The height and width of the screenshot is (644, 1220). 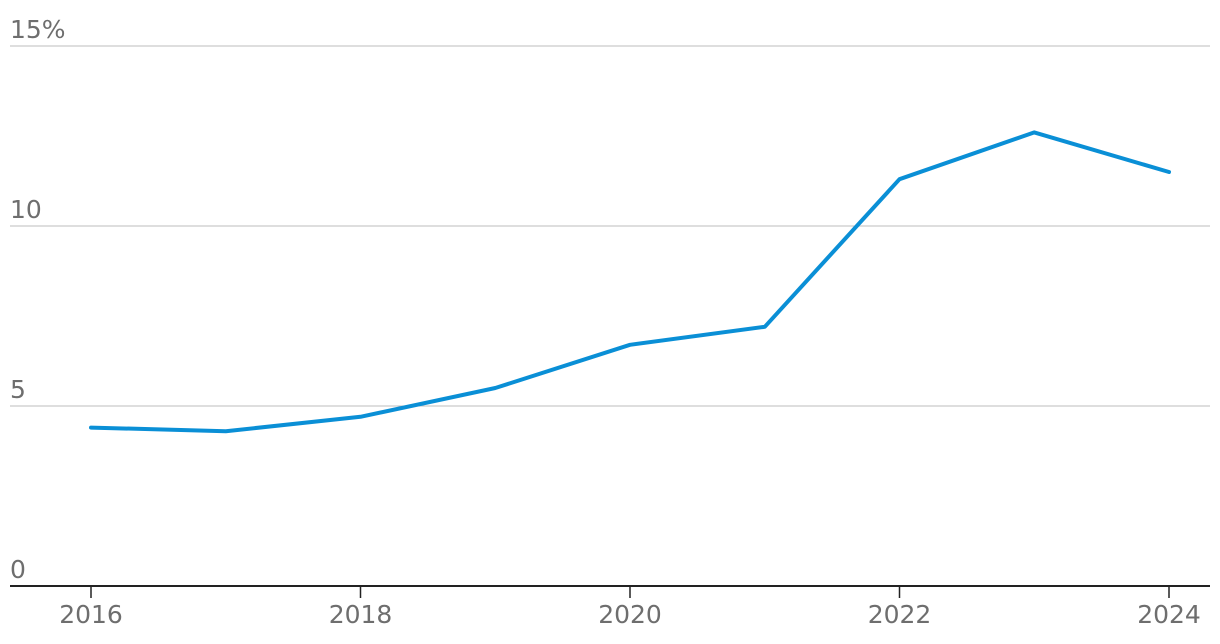 What do you see at coordinates (38, 29) in the screenshot?
I see `y-tick-label-15: 15%` at bounding box center [38, 29].